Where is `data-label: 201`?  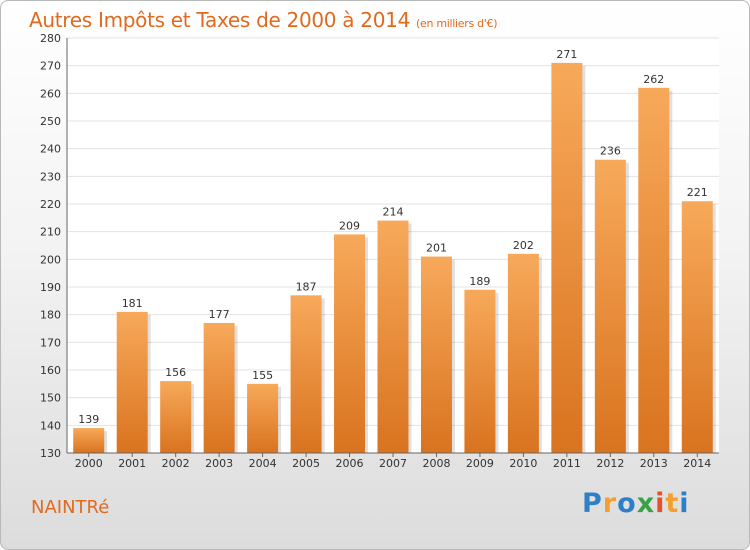
data-label: 201 is located at coordinates (436, 248).